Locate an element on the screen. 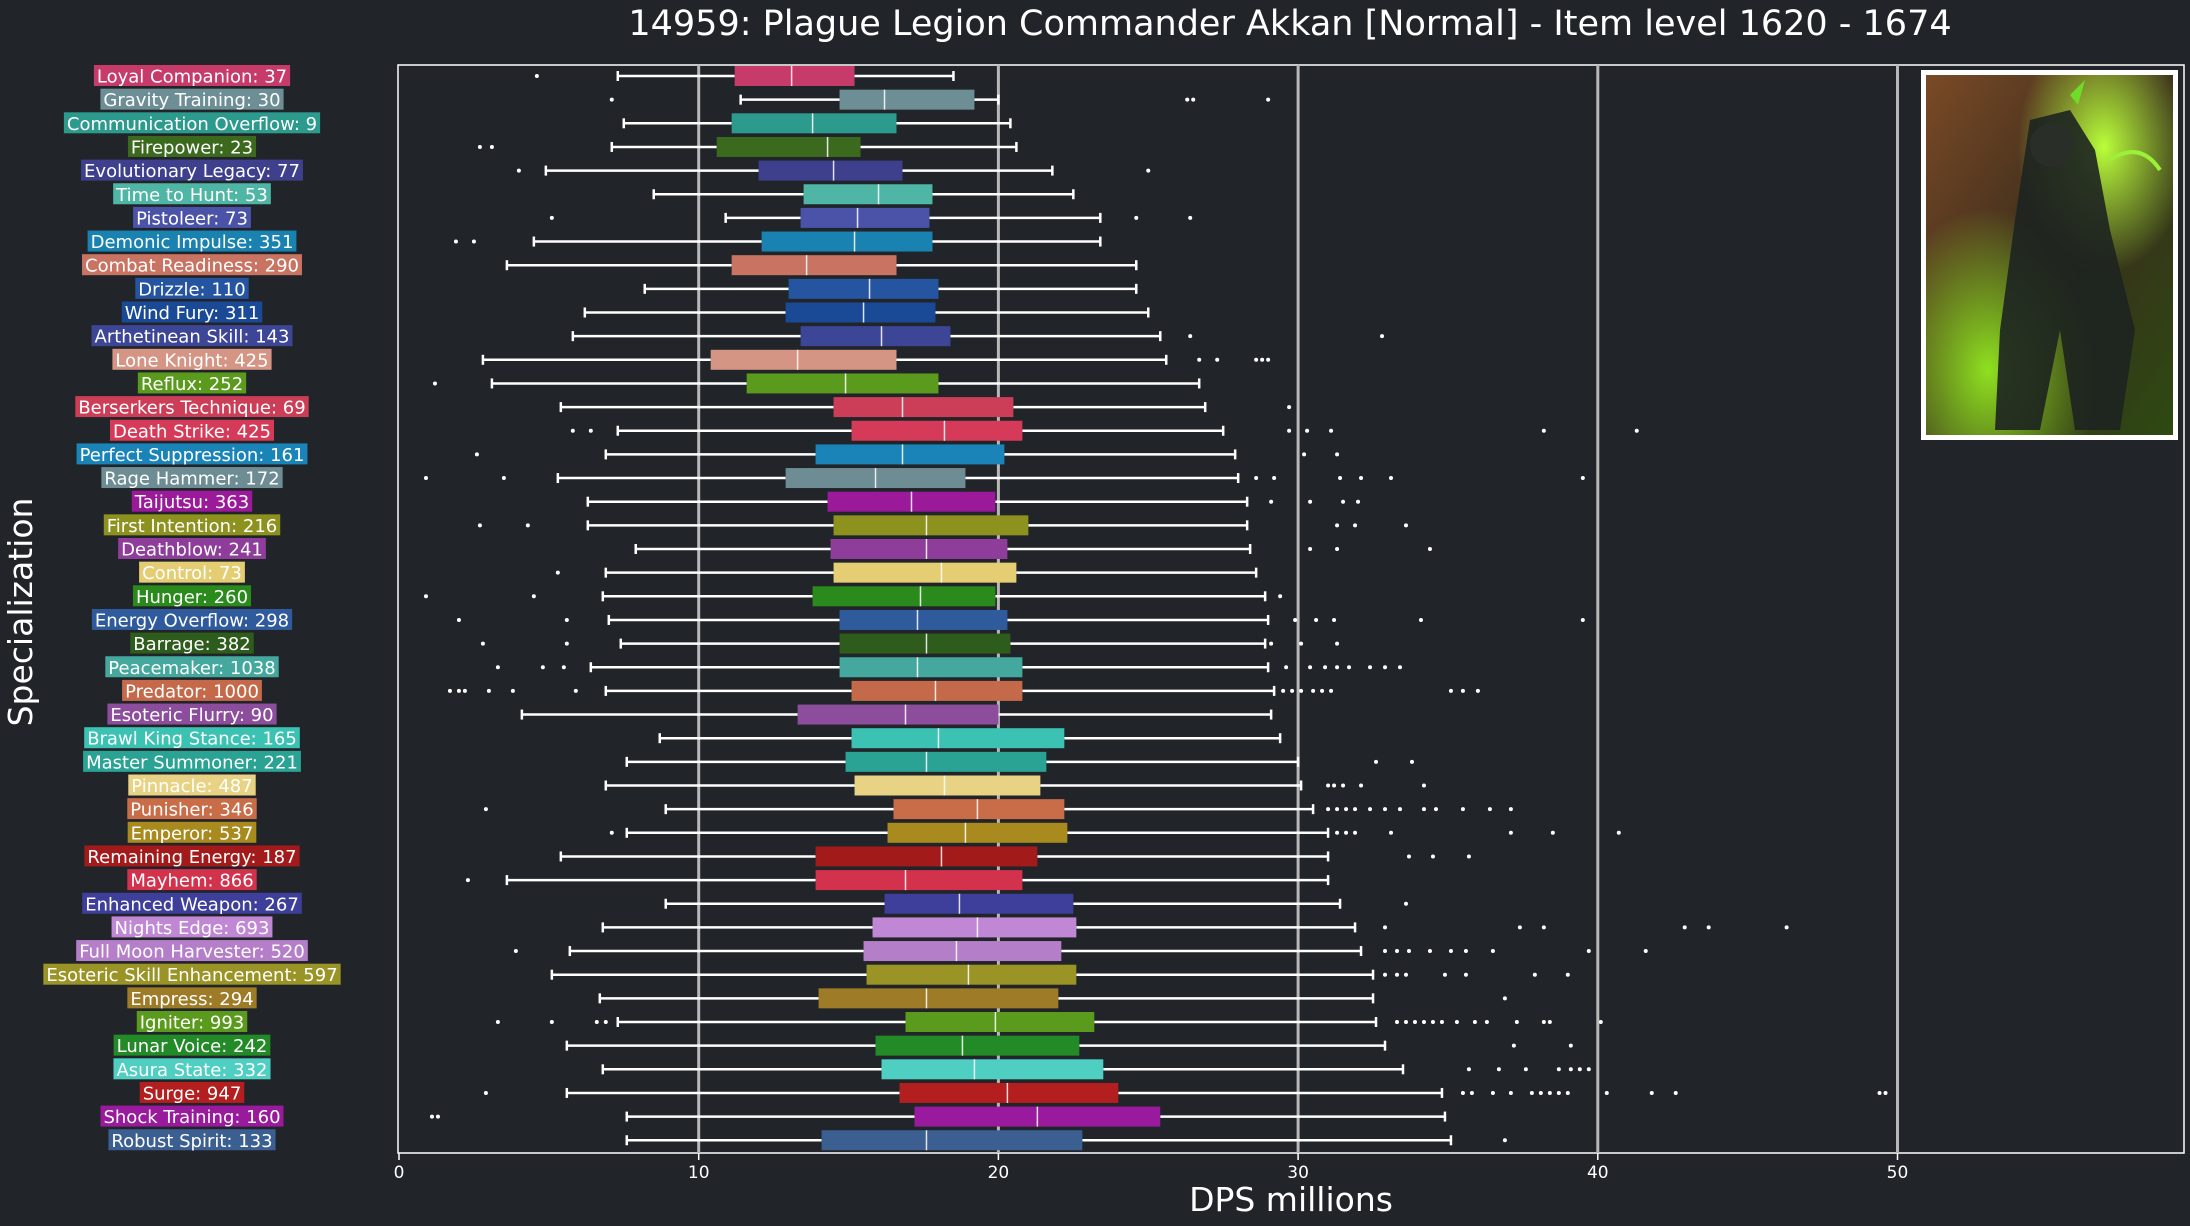 This screenshot has width=2190, height=1226. label-text: Drizzle: 110 is located at coordinates (191, 289).